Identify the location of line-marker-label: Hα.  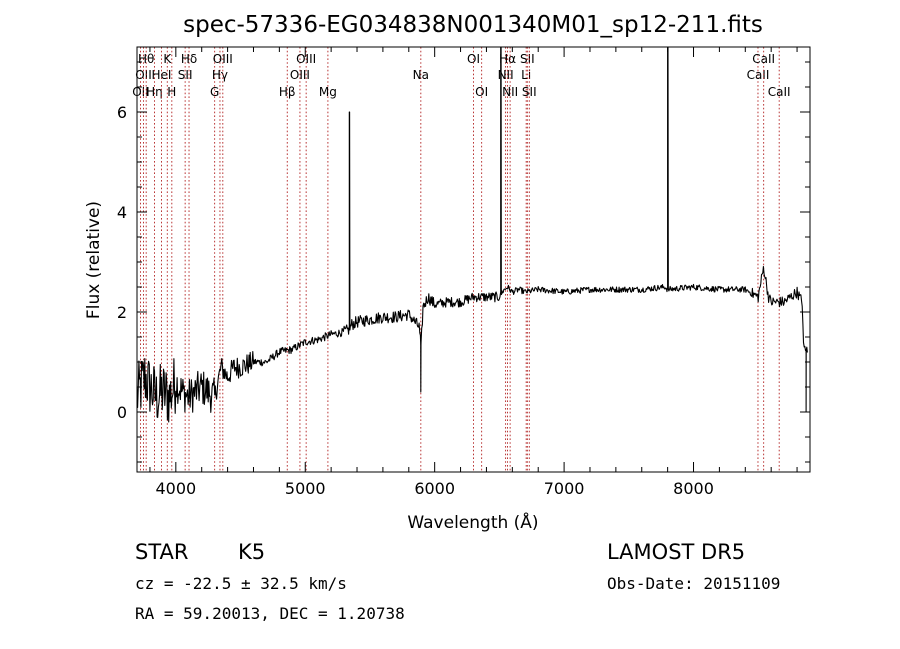
(507, 59).